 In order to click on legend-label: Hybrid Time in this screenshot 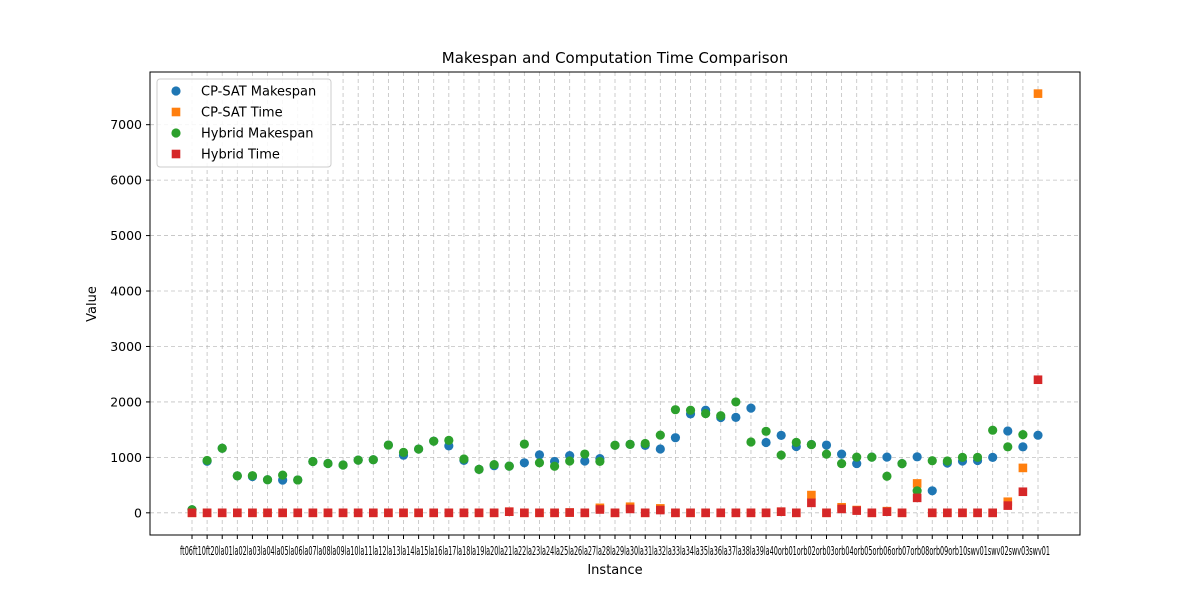, I will do `click(240, 155)`.